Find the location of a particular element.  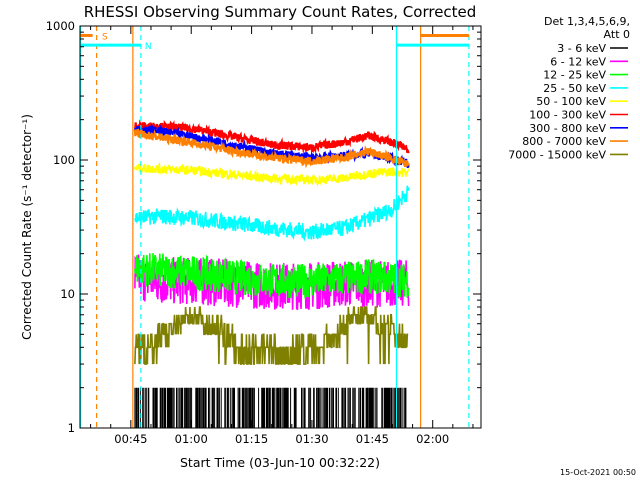

series-line-3-6-kev is located at coordinates (270, 407).